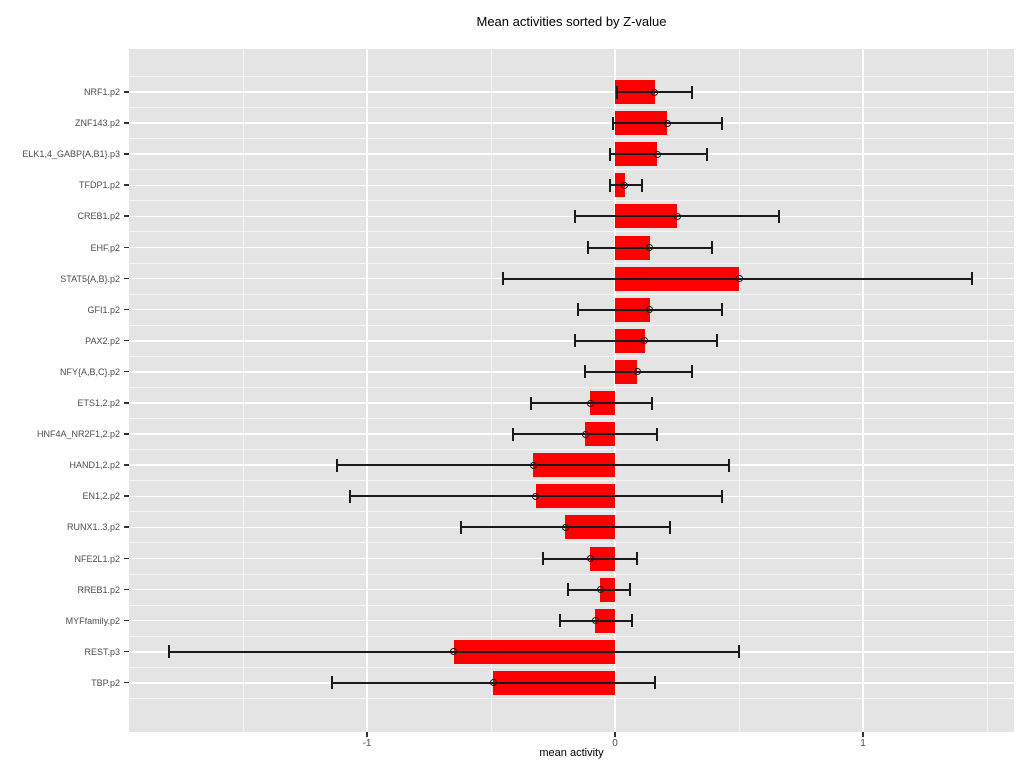  What do you see at coordinates (97, 123) in the screenshot?
I see `y-tick-label: ZNF143.p2` at bounding box center [97, 123].